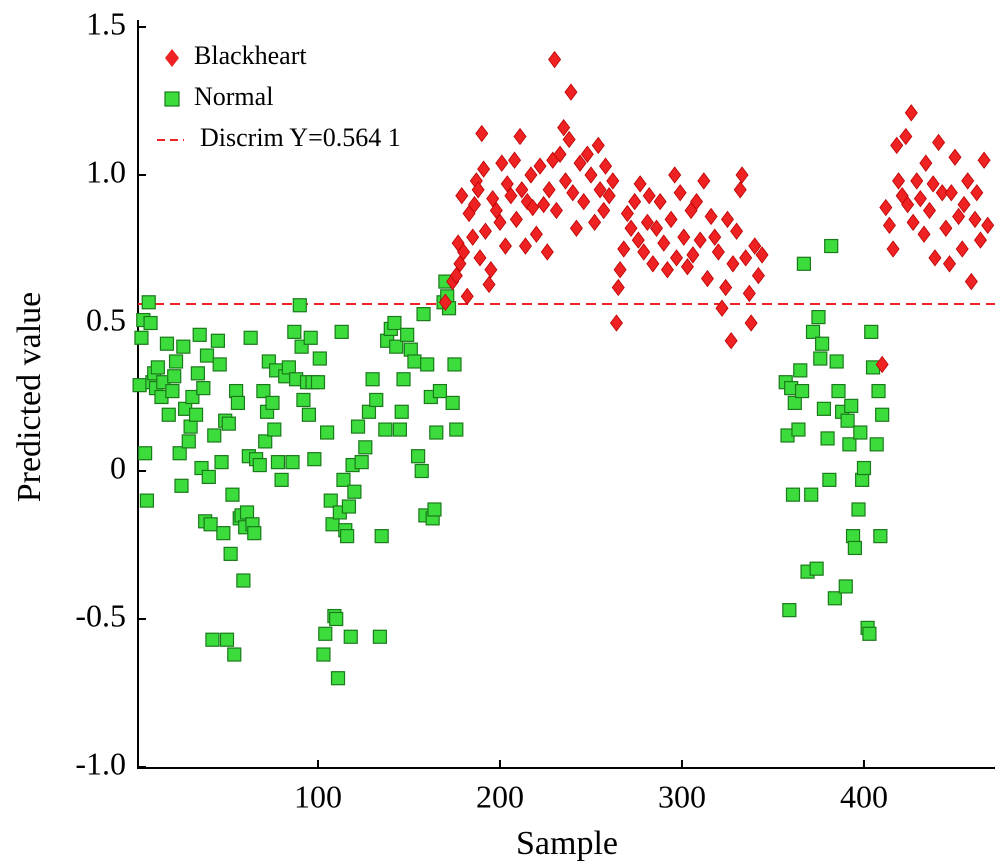 This screenshot has height=868, width=1000. Describe the element at coordinates (106, 171) in the screenshot. I see `y-tick-label: 1.0` at that location.